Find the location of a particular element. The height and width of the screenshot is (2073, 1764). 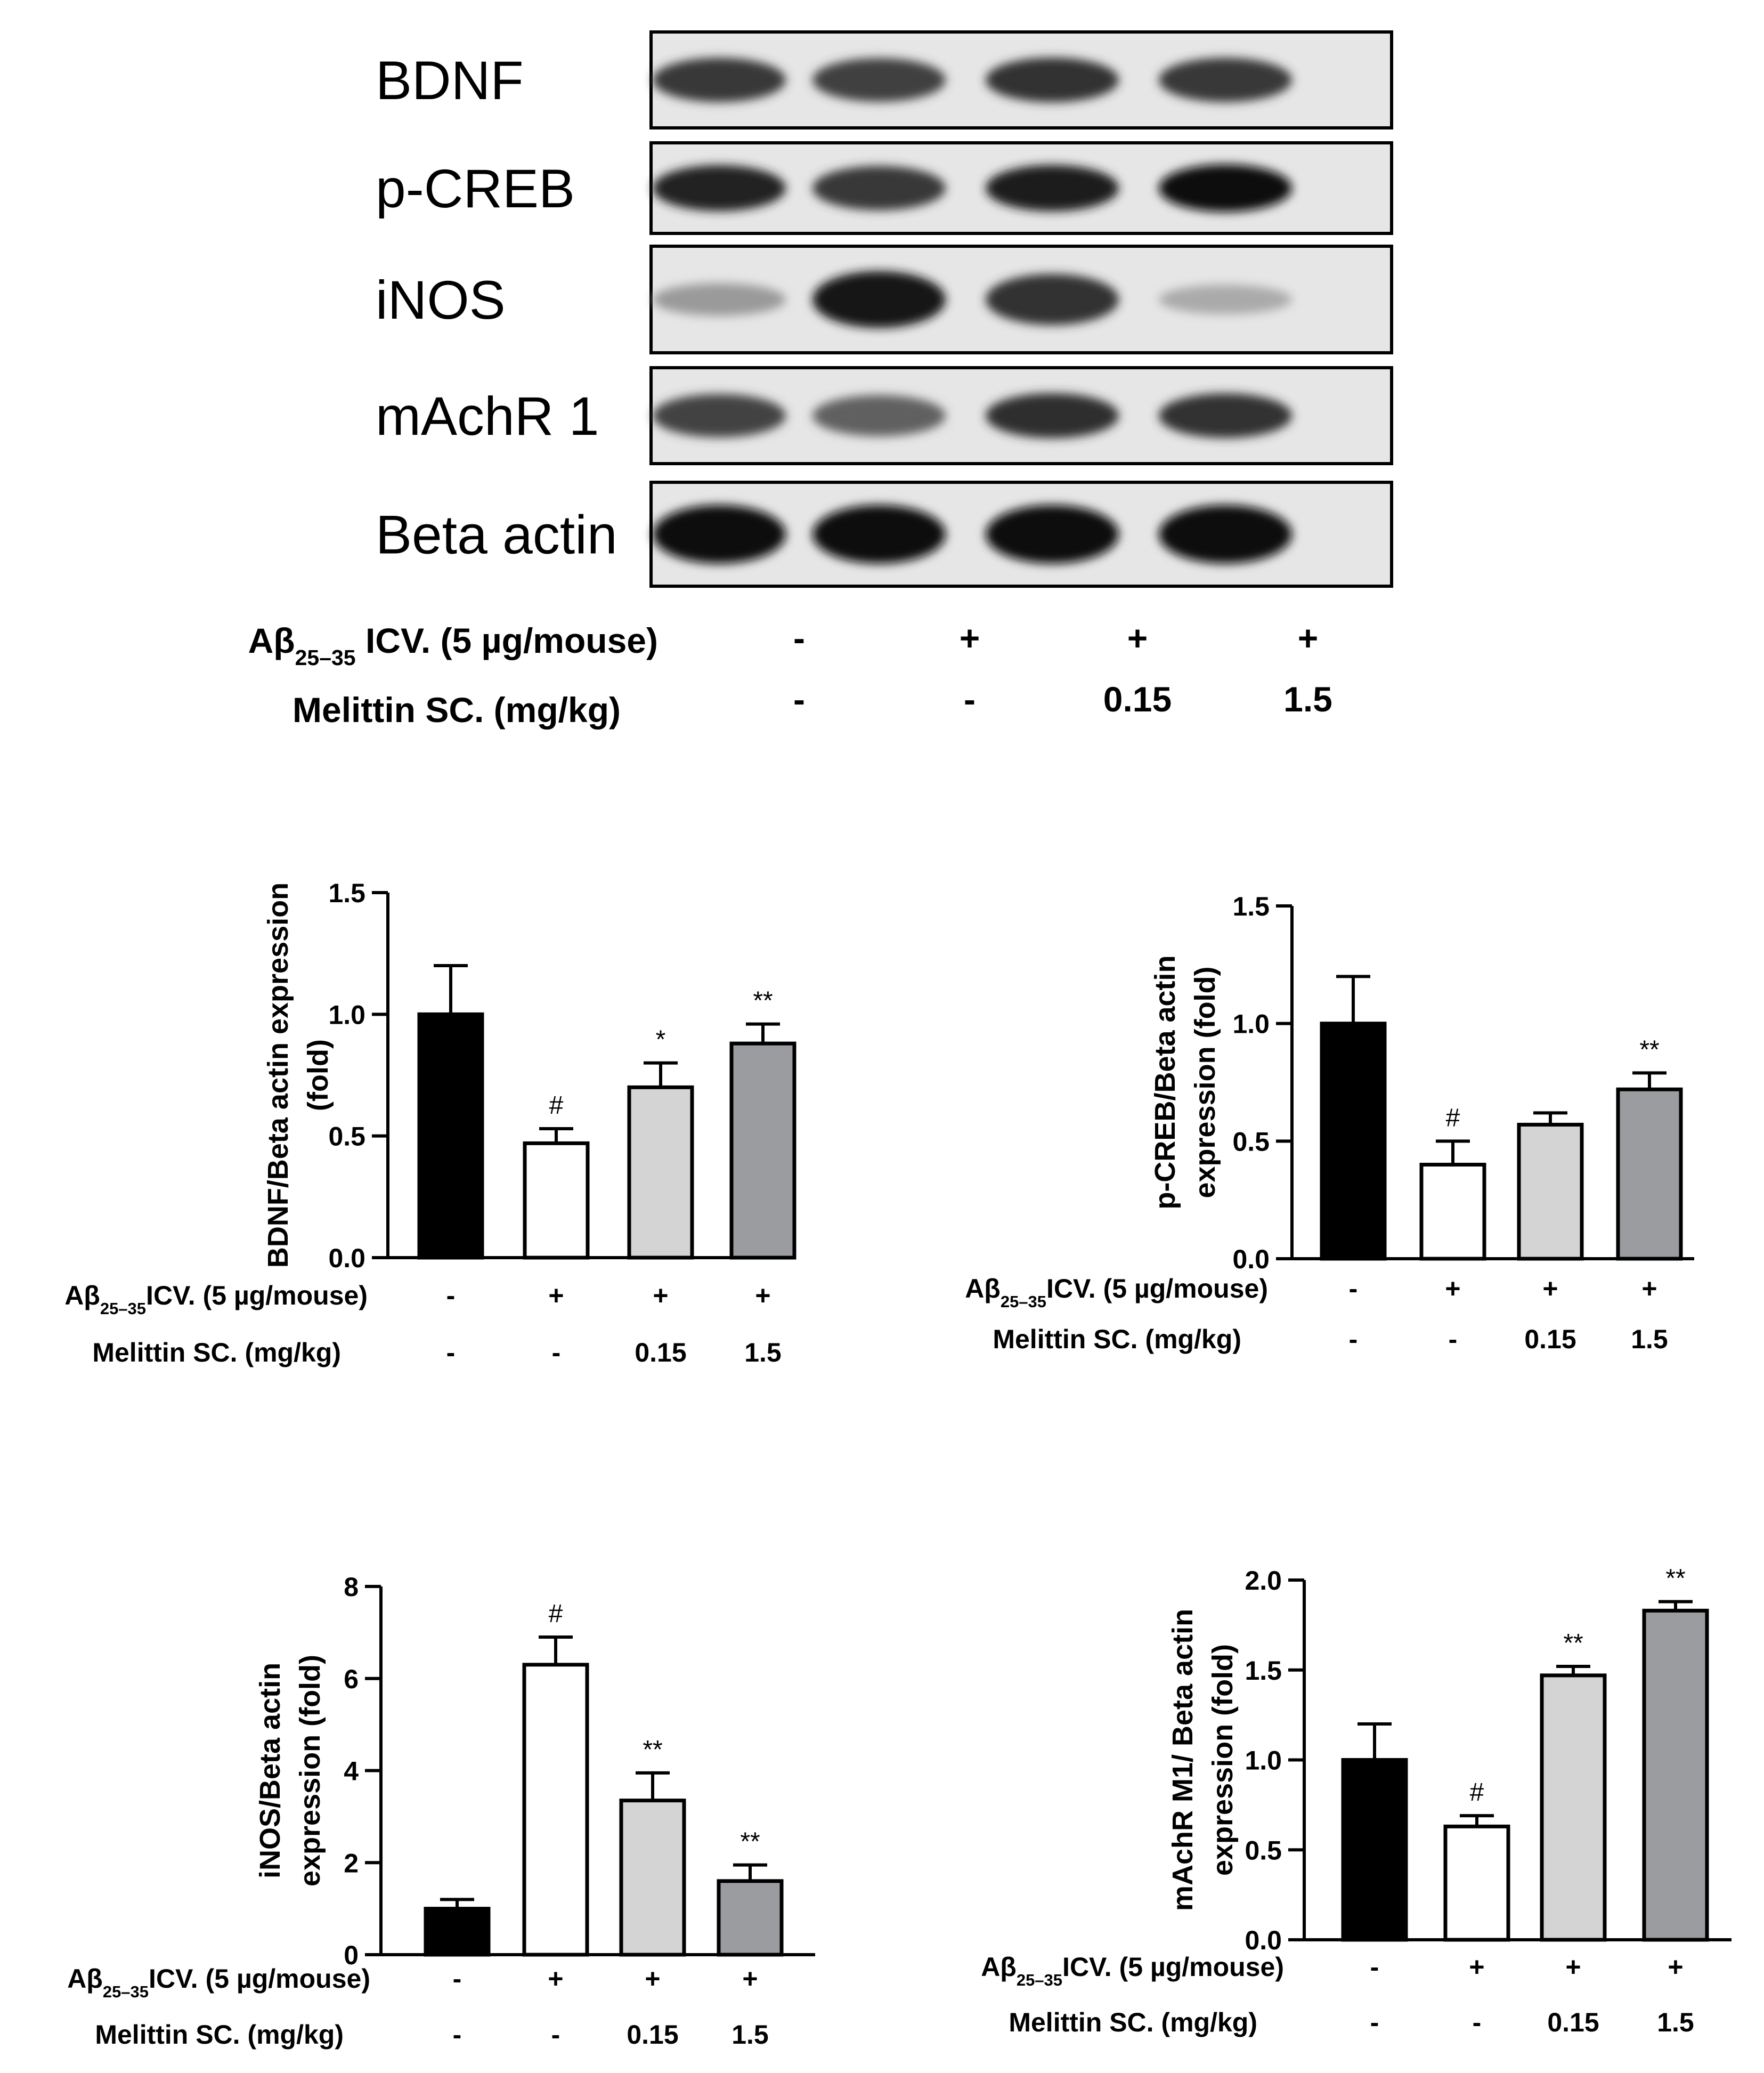

protein-label: p-CREB is located at coordinates (476, 188).